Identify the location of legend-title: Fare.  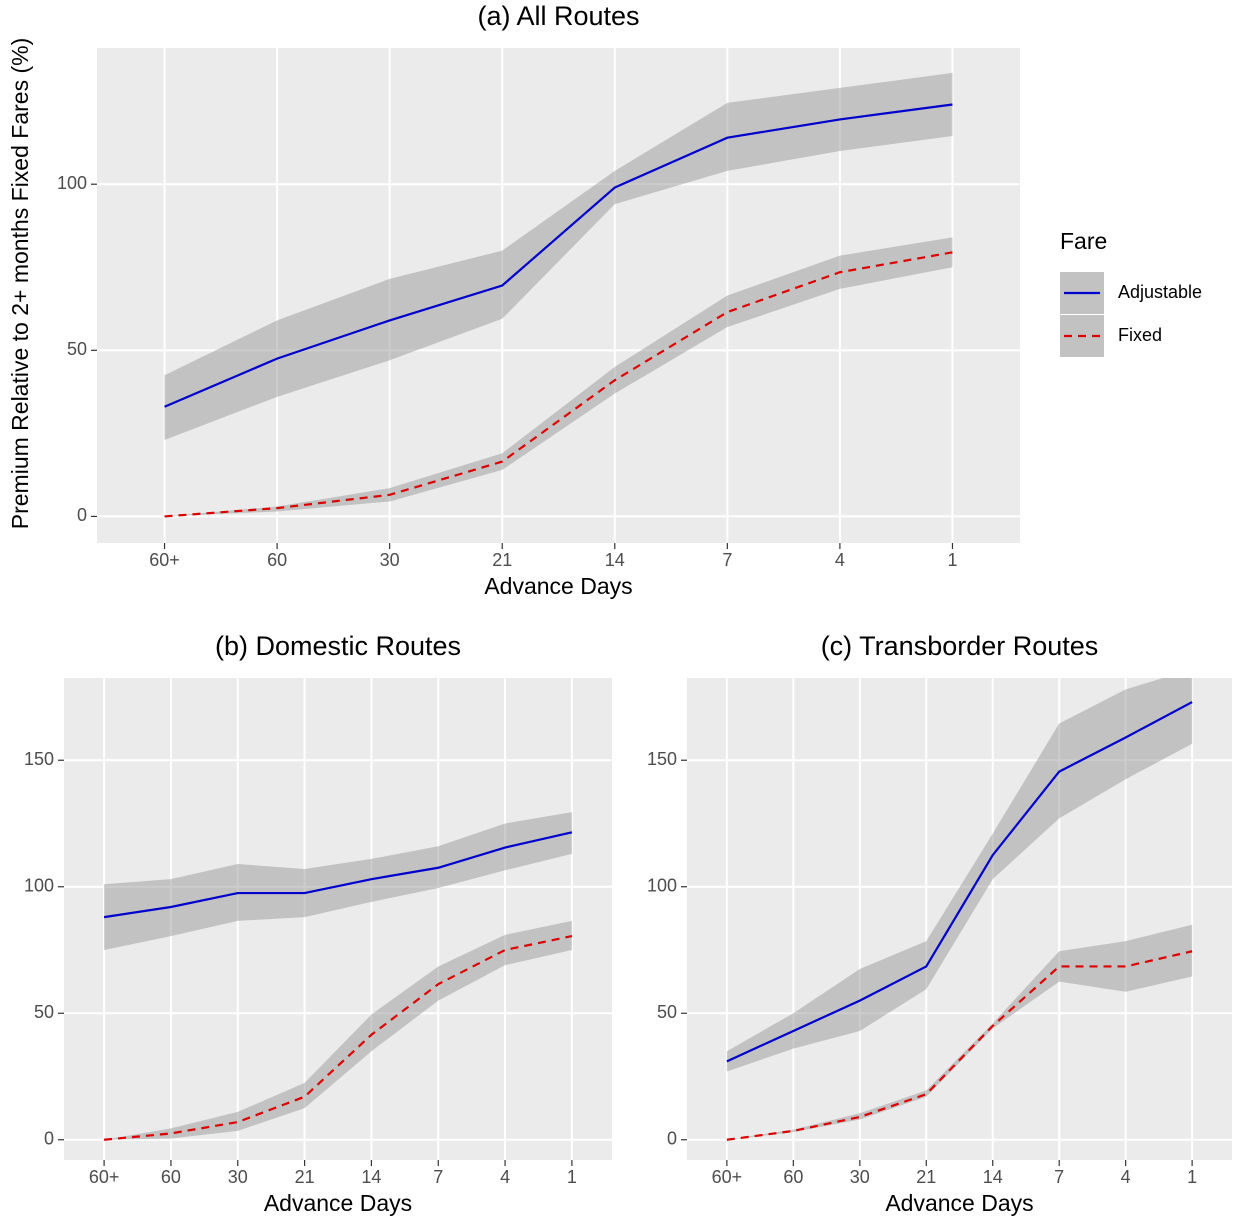
(1083, 241).